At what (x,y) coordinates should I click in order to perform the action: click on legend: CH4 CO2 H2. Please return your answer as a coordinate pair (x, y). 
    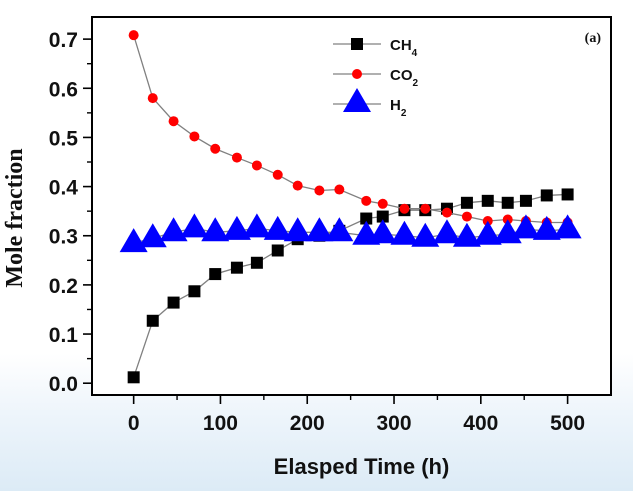
    Looking at the image, I should click on (376, 78).